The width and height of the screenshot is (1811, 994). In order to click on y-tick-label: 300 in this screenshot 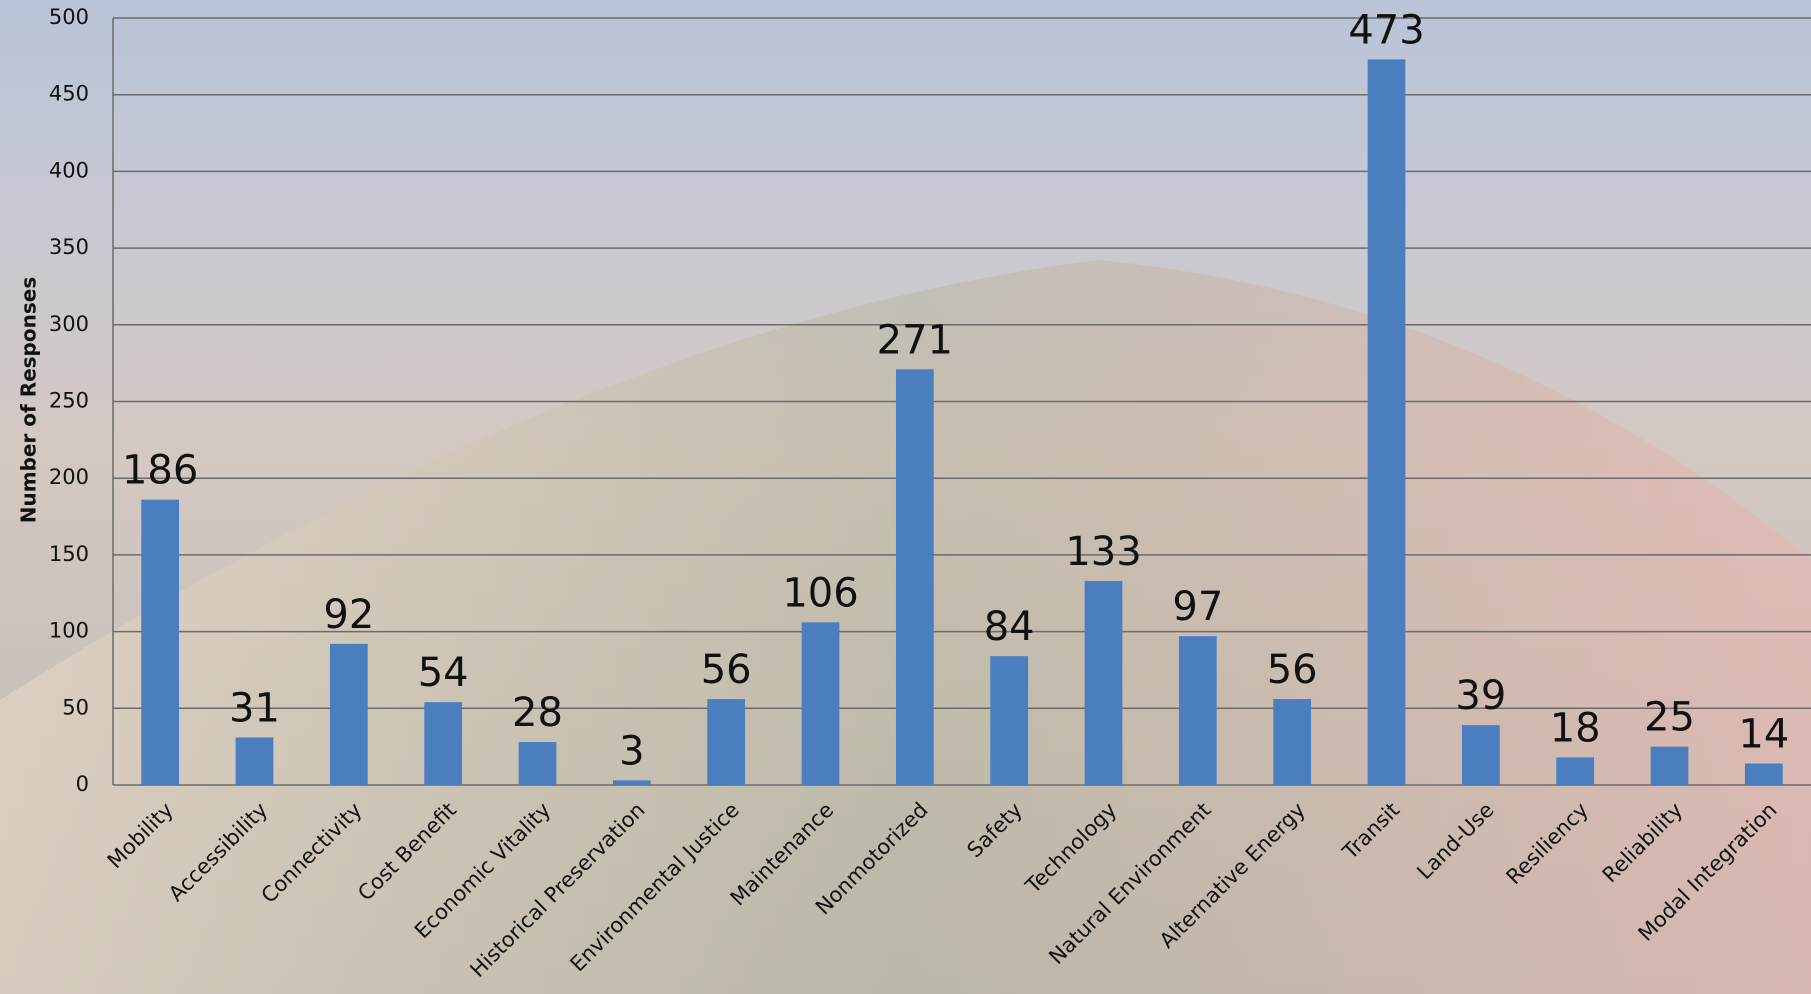, I will do `click(69, 324)`.